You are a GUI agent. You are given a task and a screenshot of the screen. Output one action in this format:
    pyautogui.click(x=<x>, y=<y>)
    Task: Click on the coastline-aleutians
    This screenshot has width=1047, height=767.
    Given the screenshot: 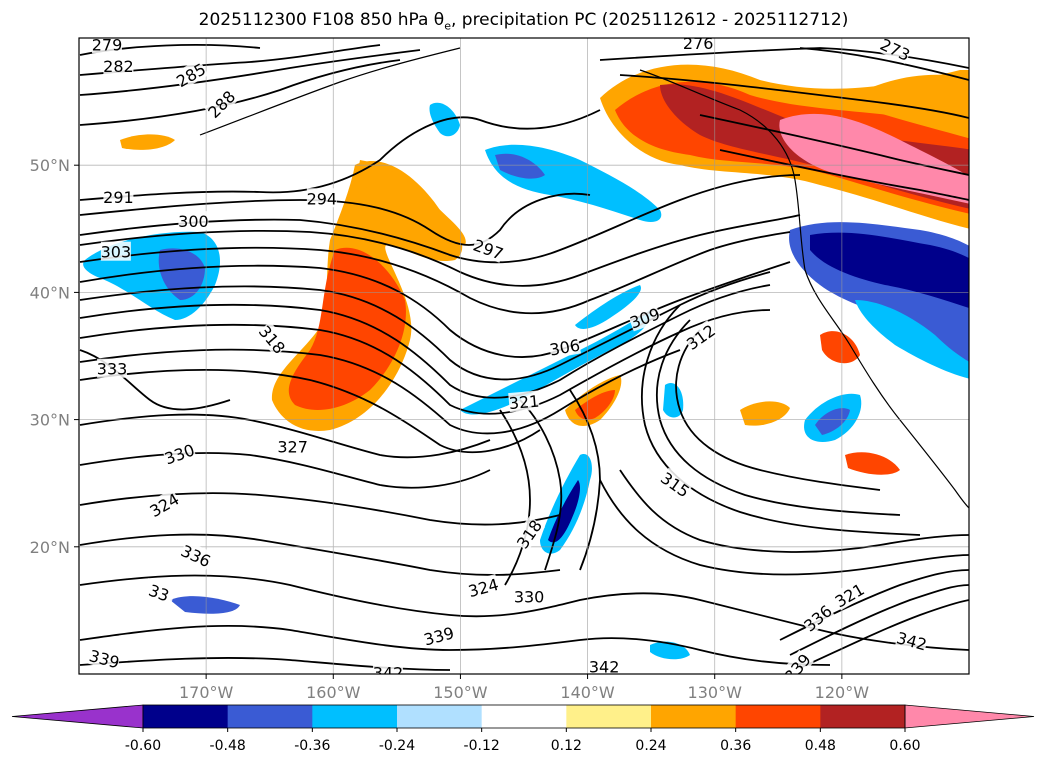 What is the action you would take?
    pyautogui.click(x=330, y=91)
    